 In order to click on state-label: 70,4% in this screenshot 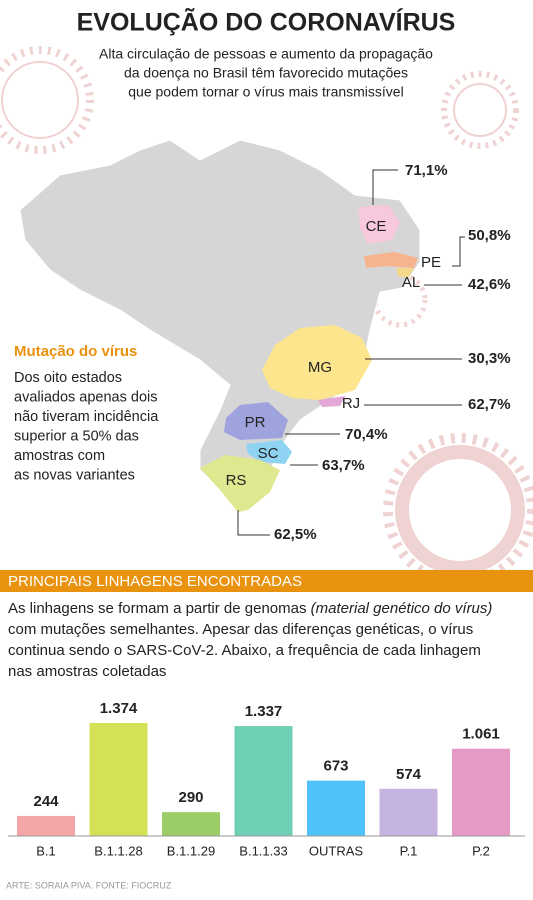, I will do `click(366, 434)`.